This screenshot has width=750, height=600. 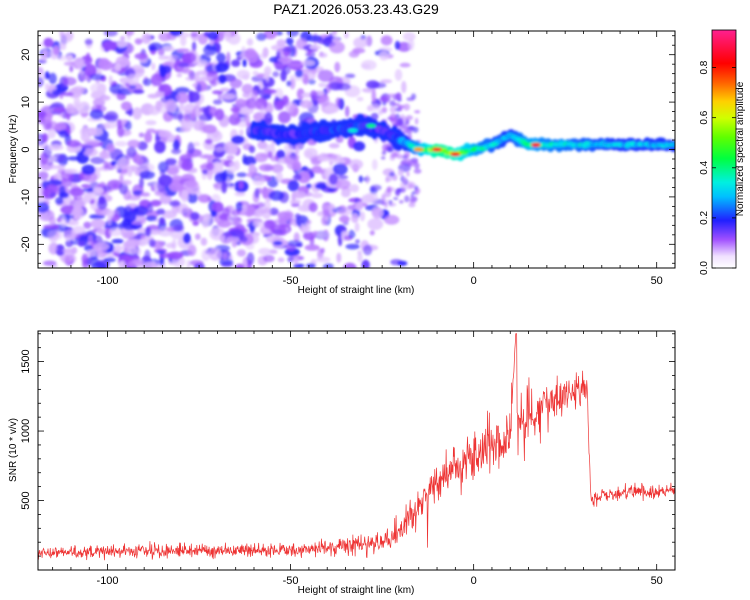 What do you see at coordinates (356, 290) in the screenshot?
I see `spectrogram-xlabel: Height of straight line (km)` at bounding box center [356, 290].